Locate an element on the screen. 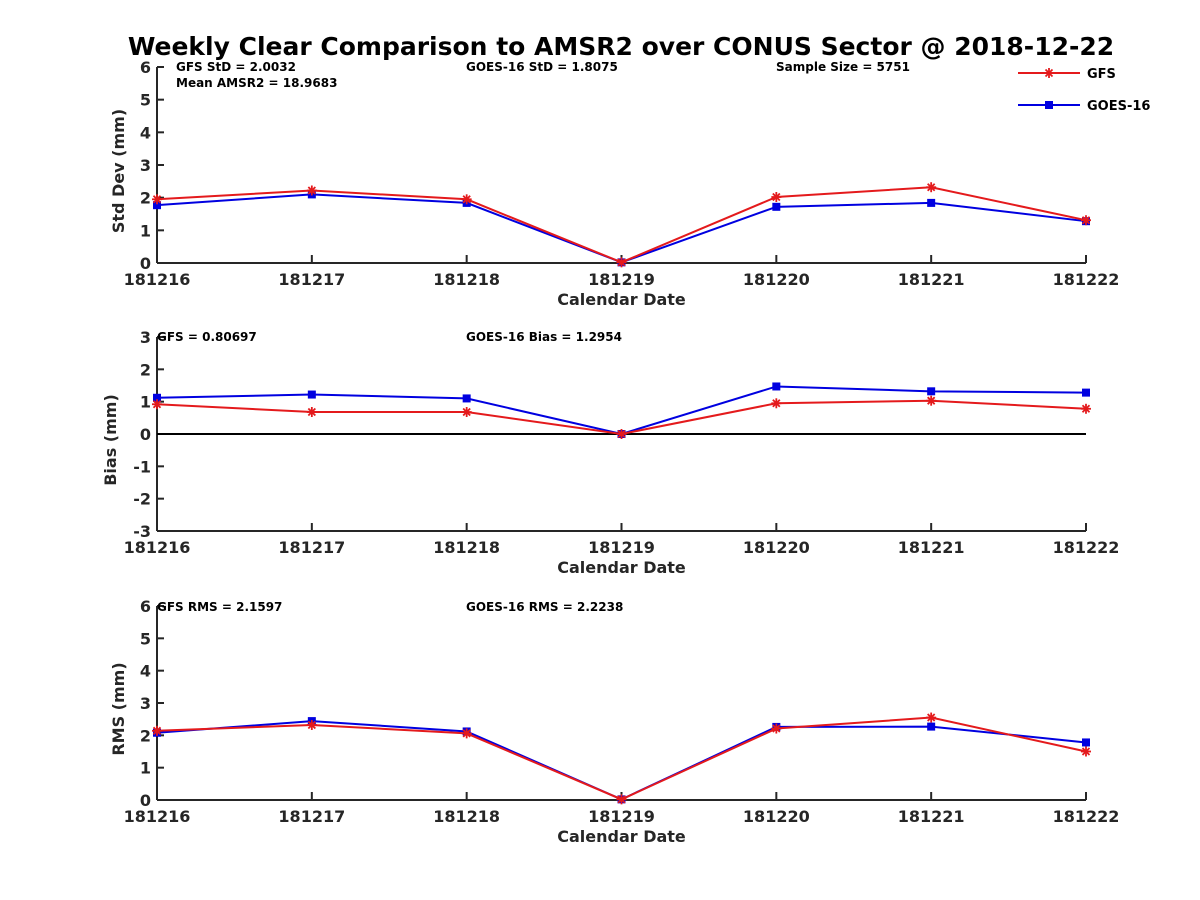 The height and width of the screenshot is (900, 1200). legend-marker-gfs-glyph is located at coordinates (1049, 73).